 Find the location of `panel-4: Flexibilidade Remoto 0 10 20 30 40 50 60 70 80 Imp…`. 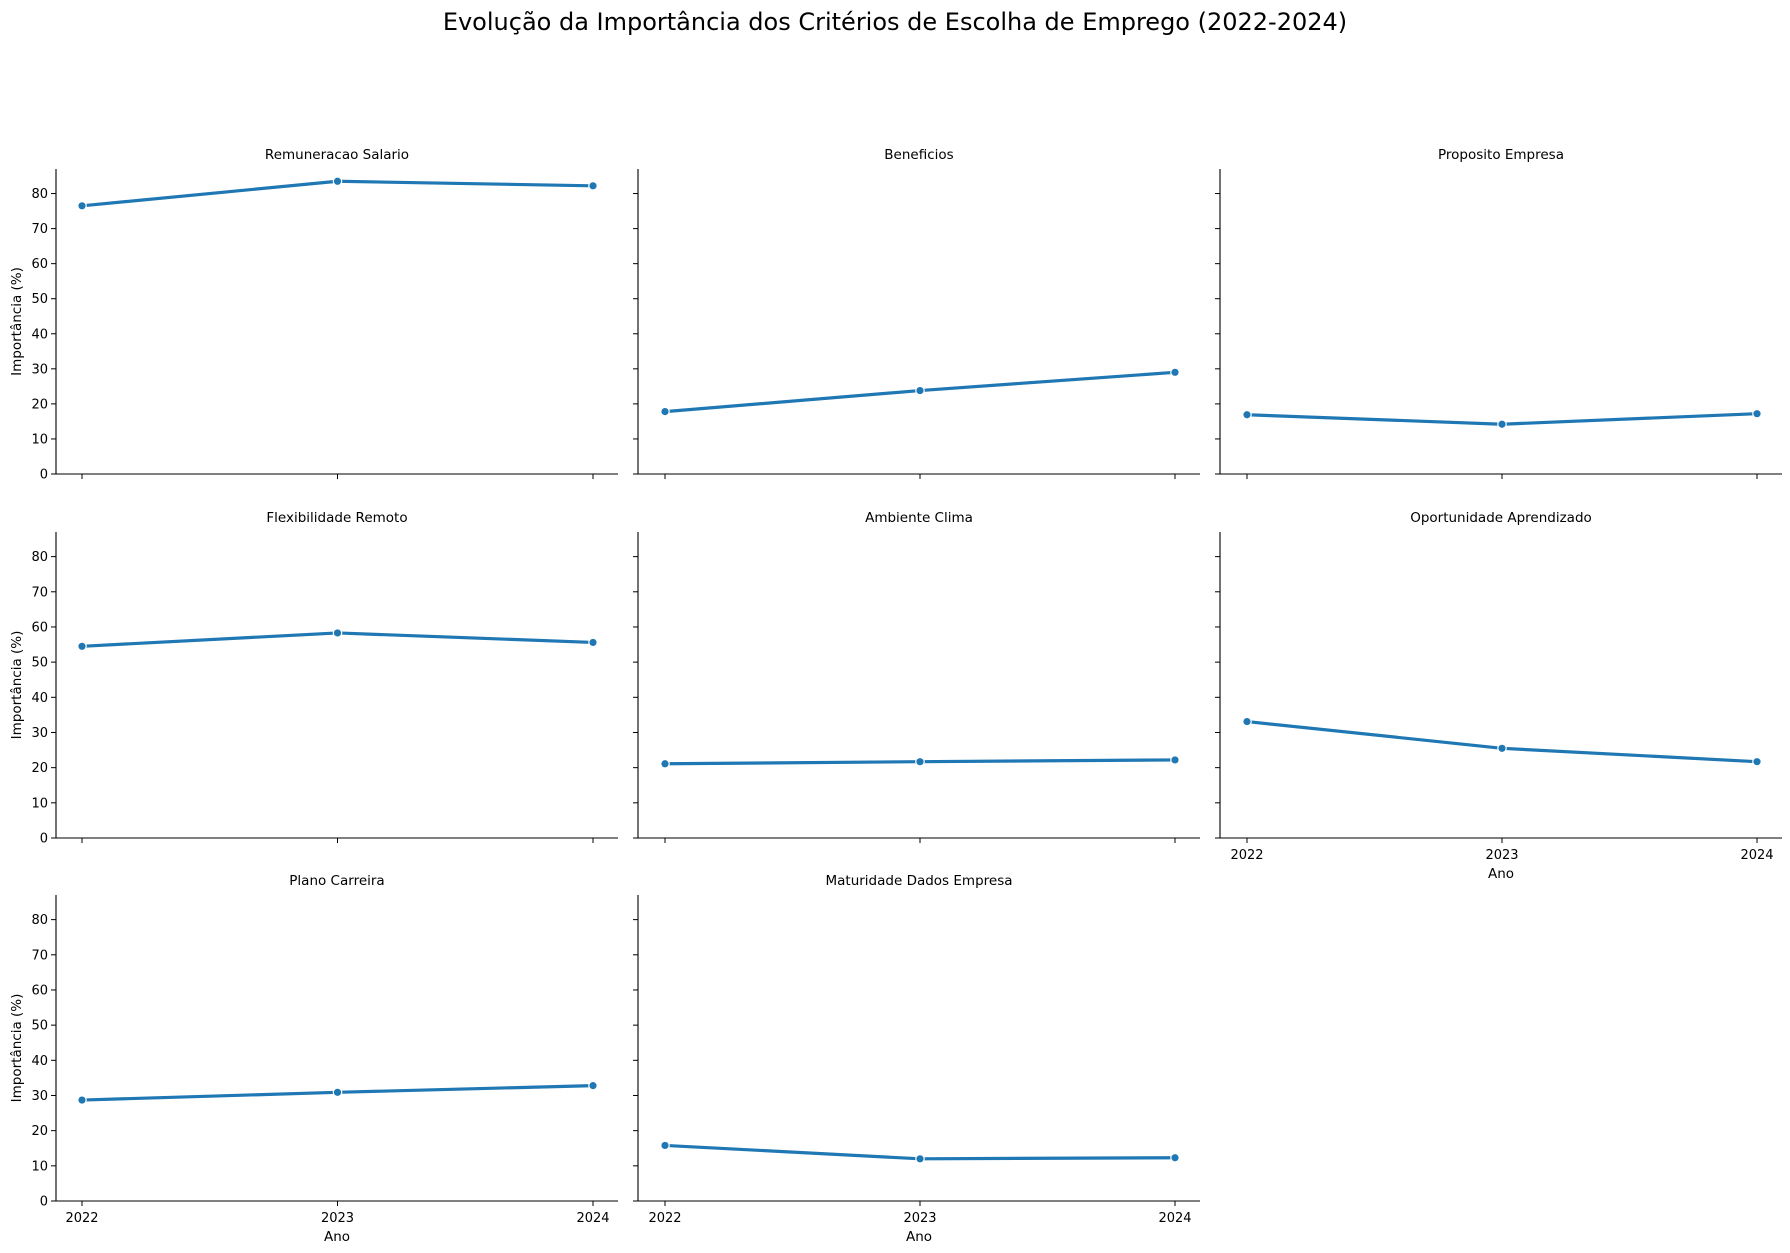

panel-4: Flexibilidade Remoto 0 10 20 30 40 50 60 70 80 Imp… is located at coordinates (313, 678).